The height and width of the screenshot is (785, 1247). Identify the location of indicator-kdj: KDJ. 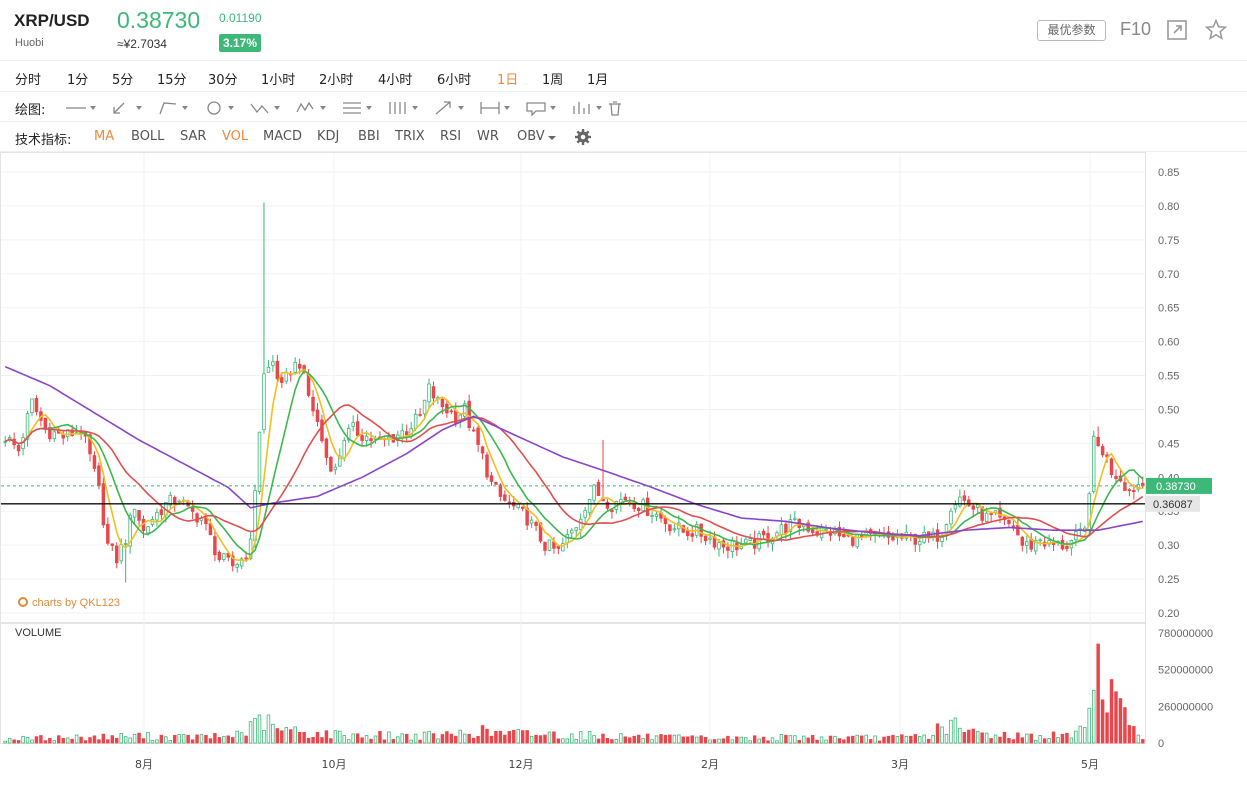
(328, 136).